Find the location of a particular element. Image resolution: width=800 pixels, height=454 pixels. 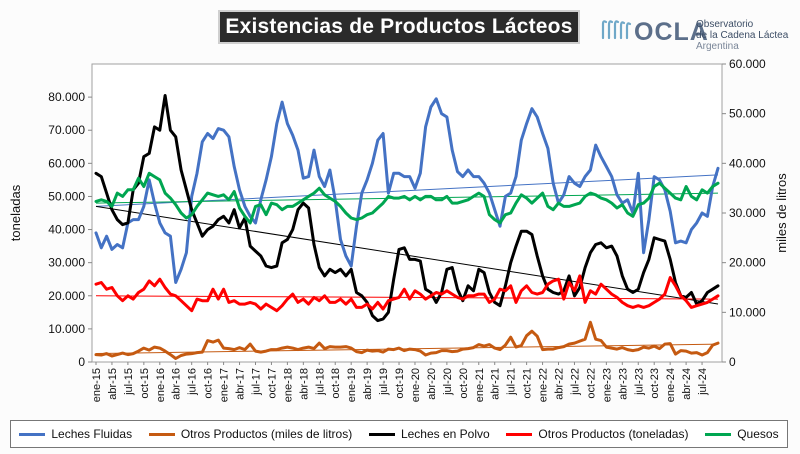

x-tick-label: abr-19 is located at coordinates (368, 384).